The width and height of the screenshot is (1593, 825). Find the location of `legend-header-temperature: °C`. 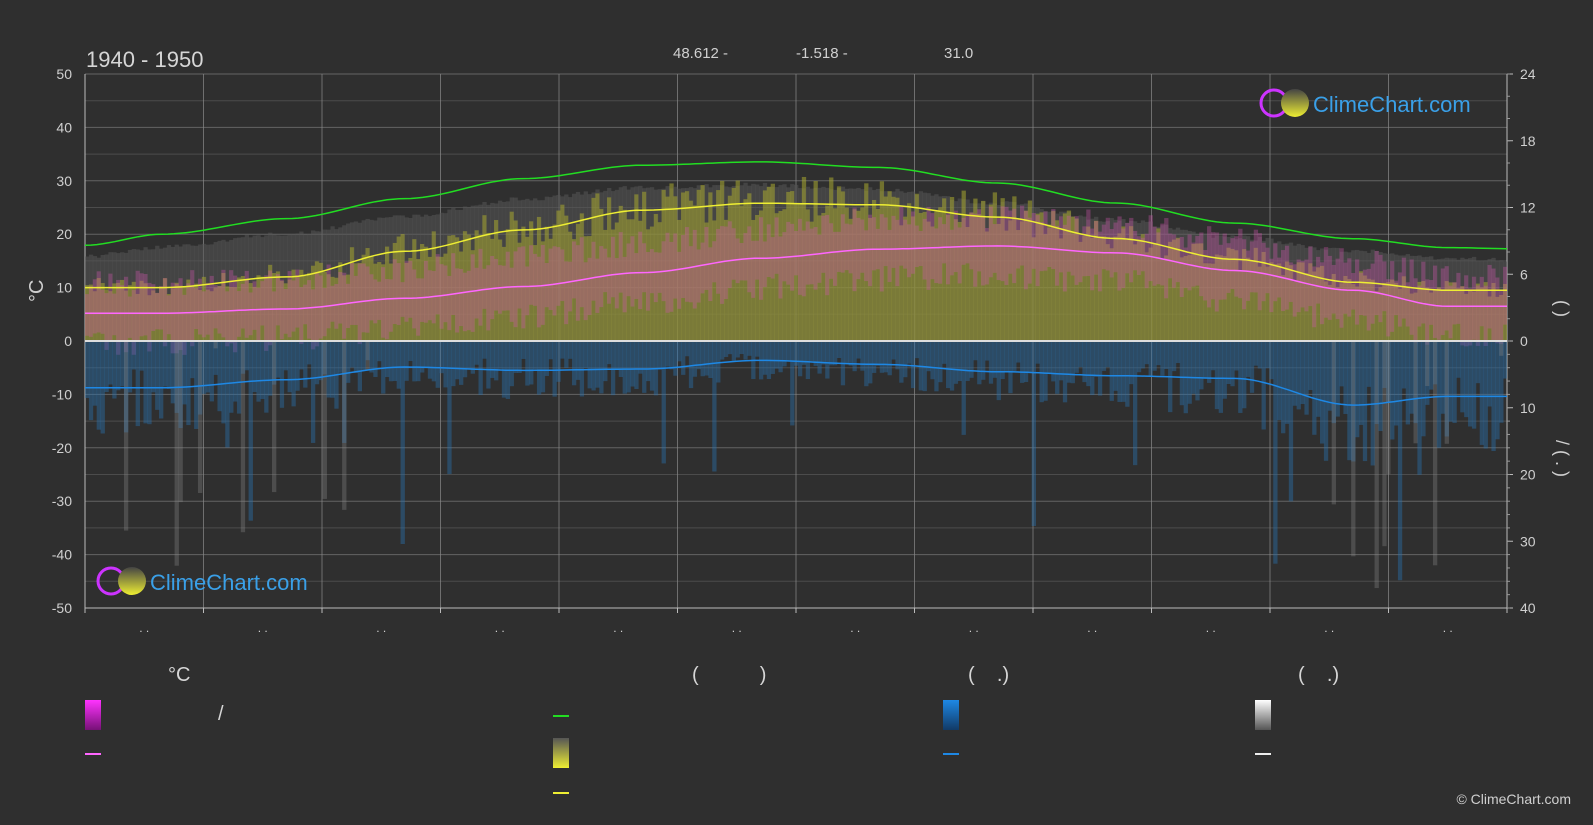

legend-header-temperature: °C is located at coordinates (179, 675).